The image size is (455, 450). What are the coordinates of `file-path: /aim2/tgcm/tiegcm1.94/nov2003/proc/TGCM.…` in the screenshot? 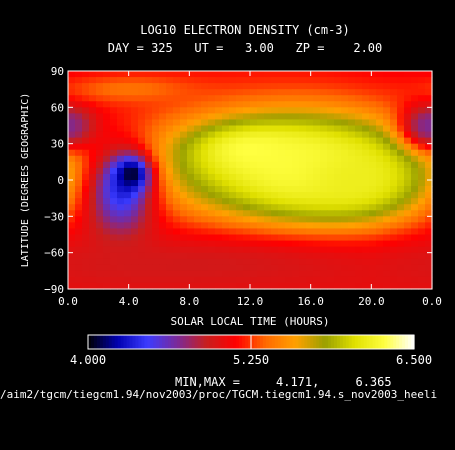 It's located at (219, 394).